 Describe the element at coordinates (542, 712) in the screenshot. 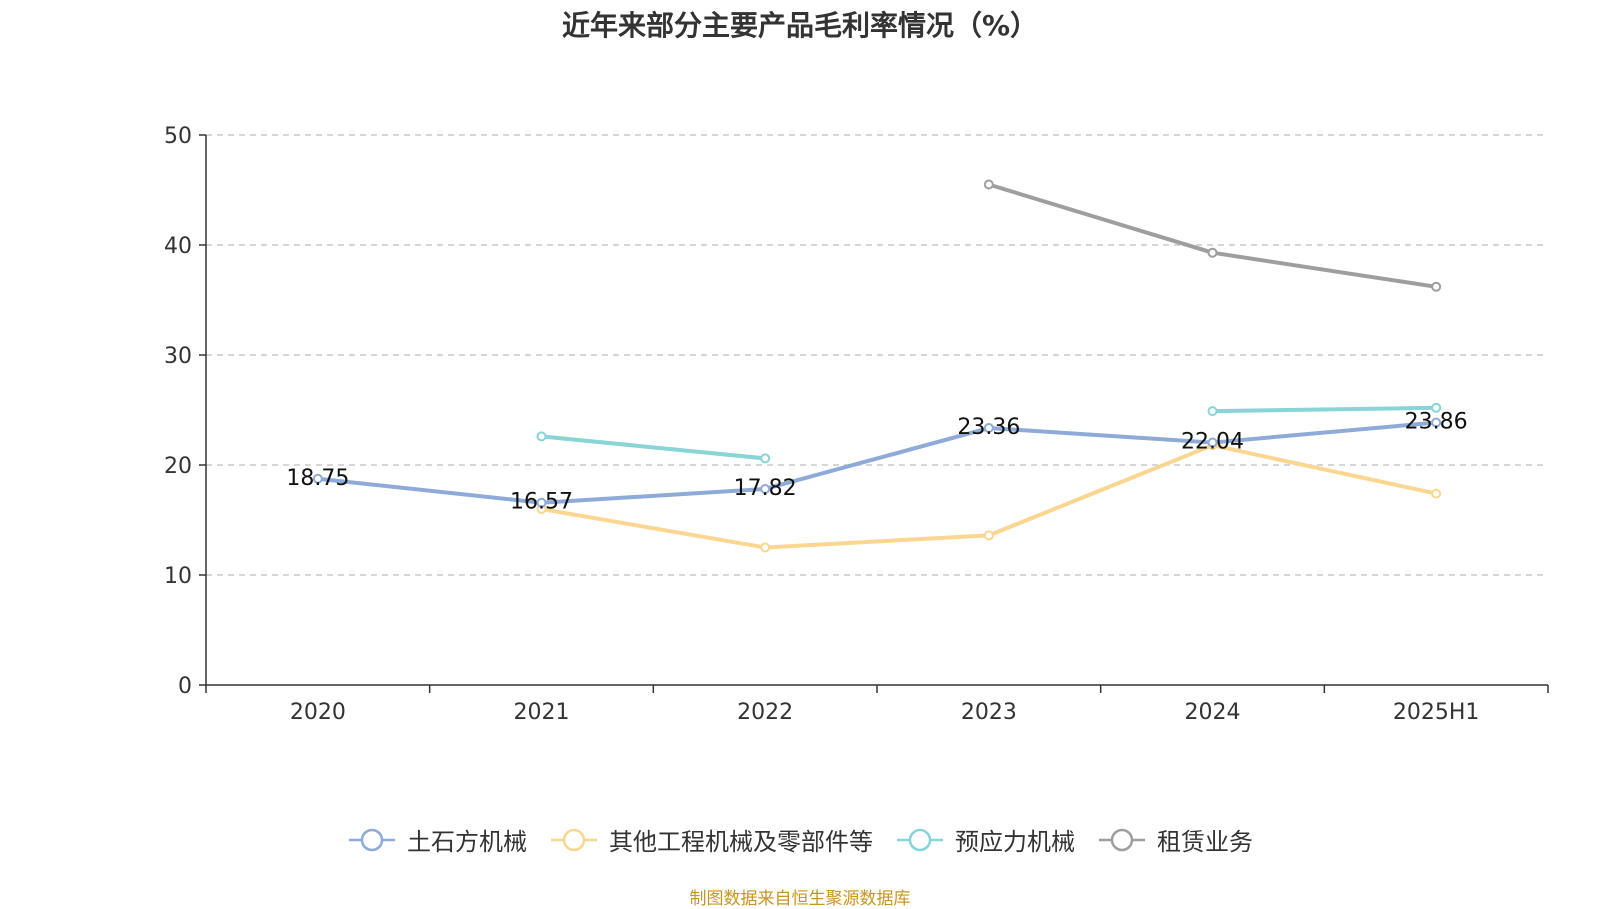

I see `x-tick-label: 2021` at that location.